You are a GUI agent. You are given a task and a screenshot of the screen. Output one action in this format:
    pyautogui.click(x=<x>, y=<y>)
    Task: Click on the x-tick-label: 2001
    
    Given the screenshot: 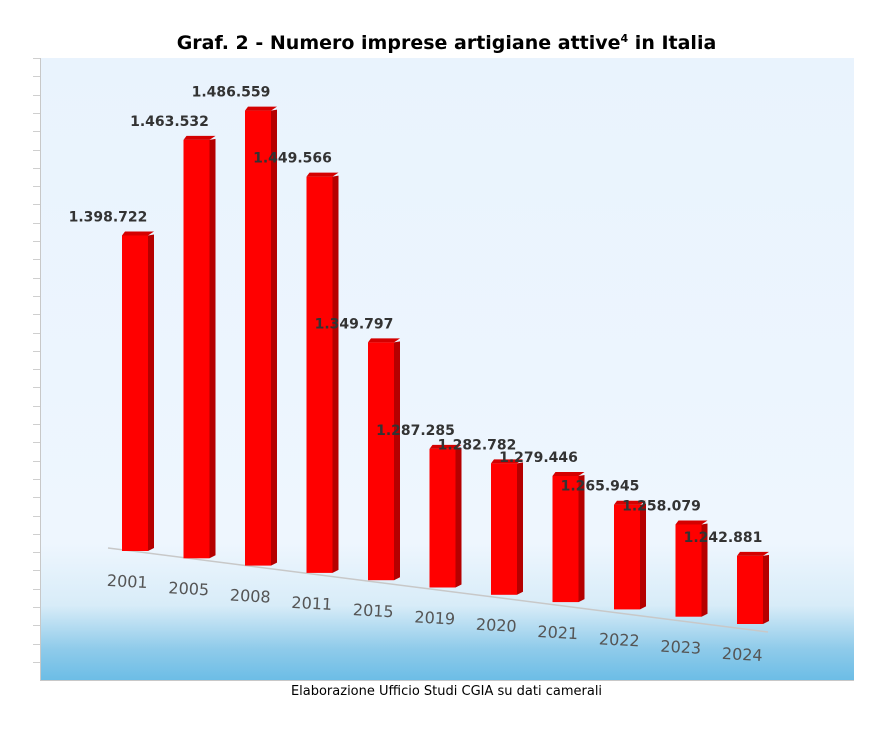 What is the action you would take?
    pyautogui.click(x=127, y=581)
    